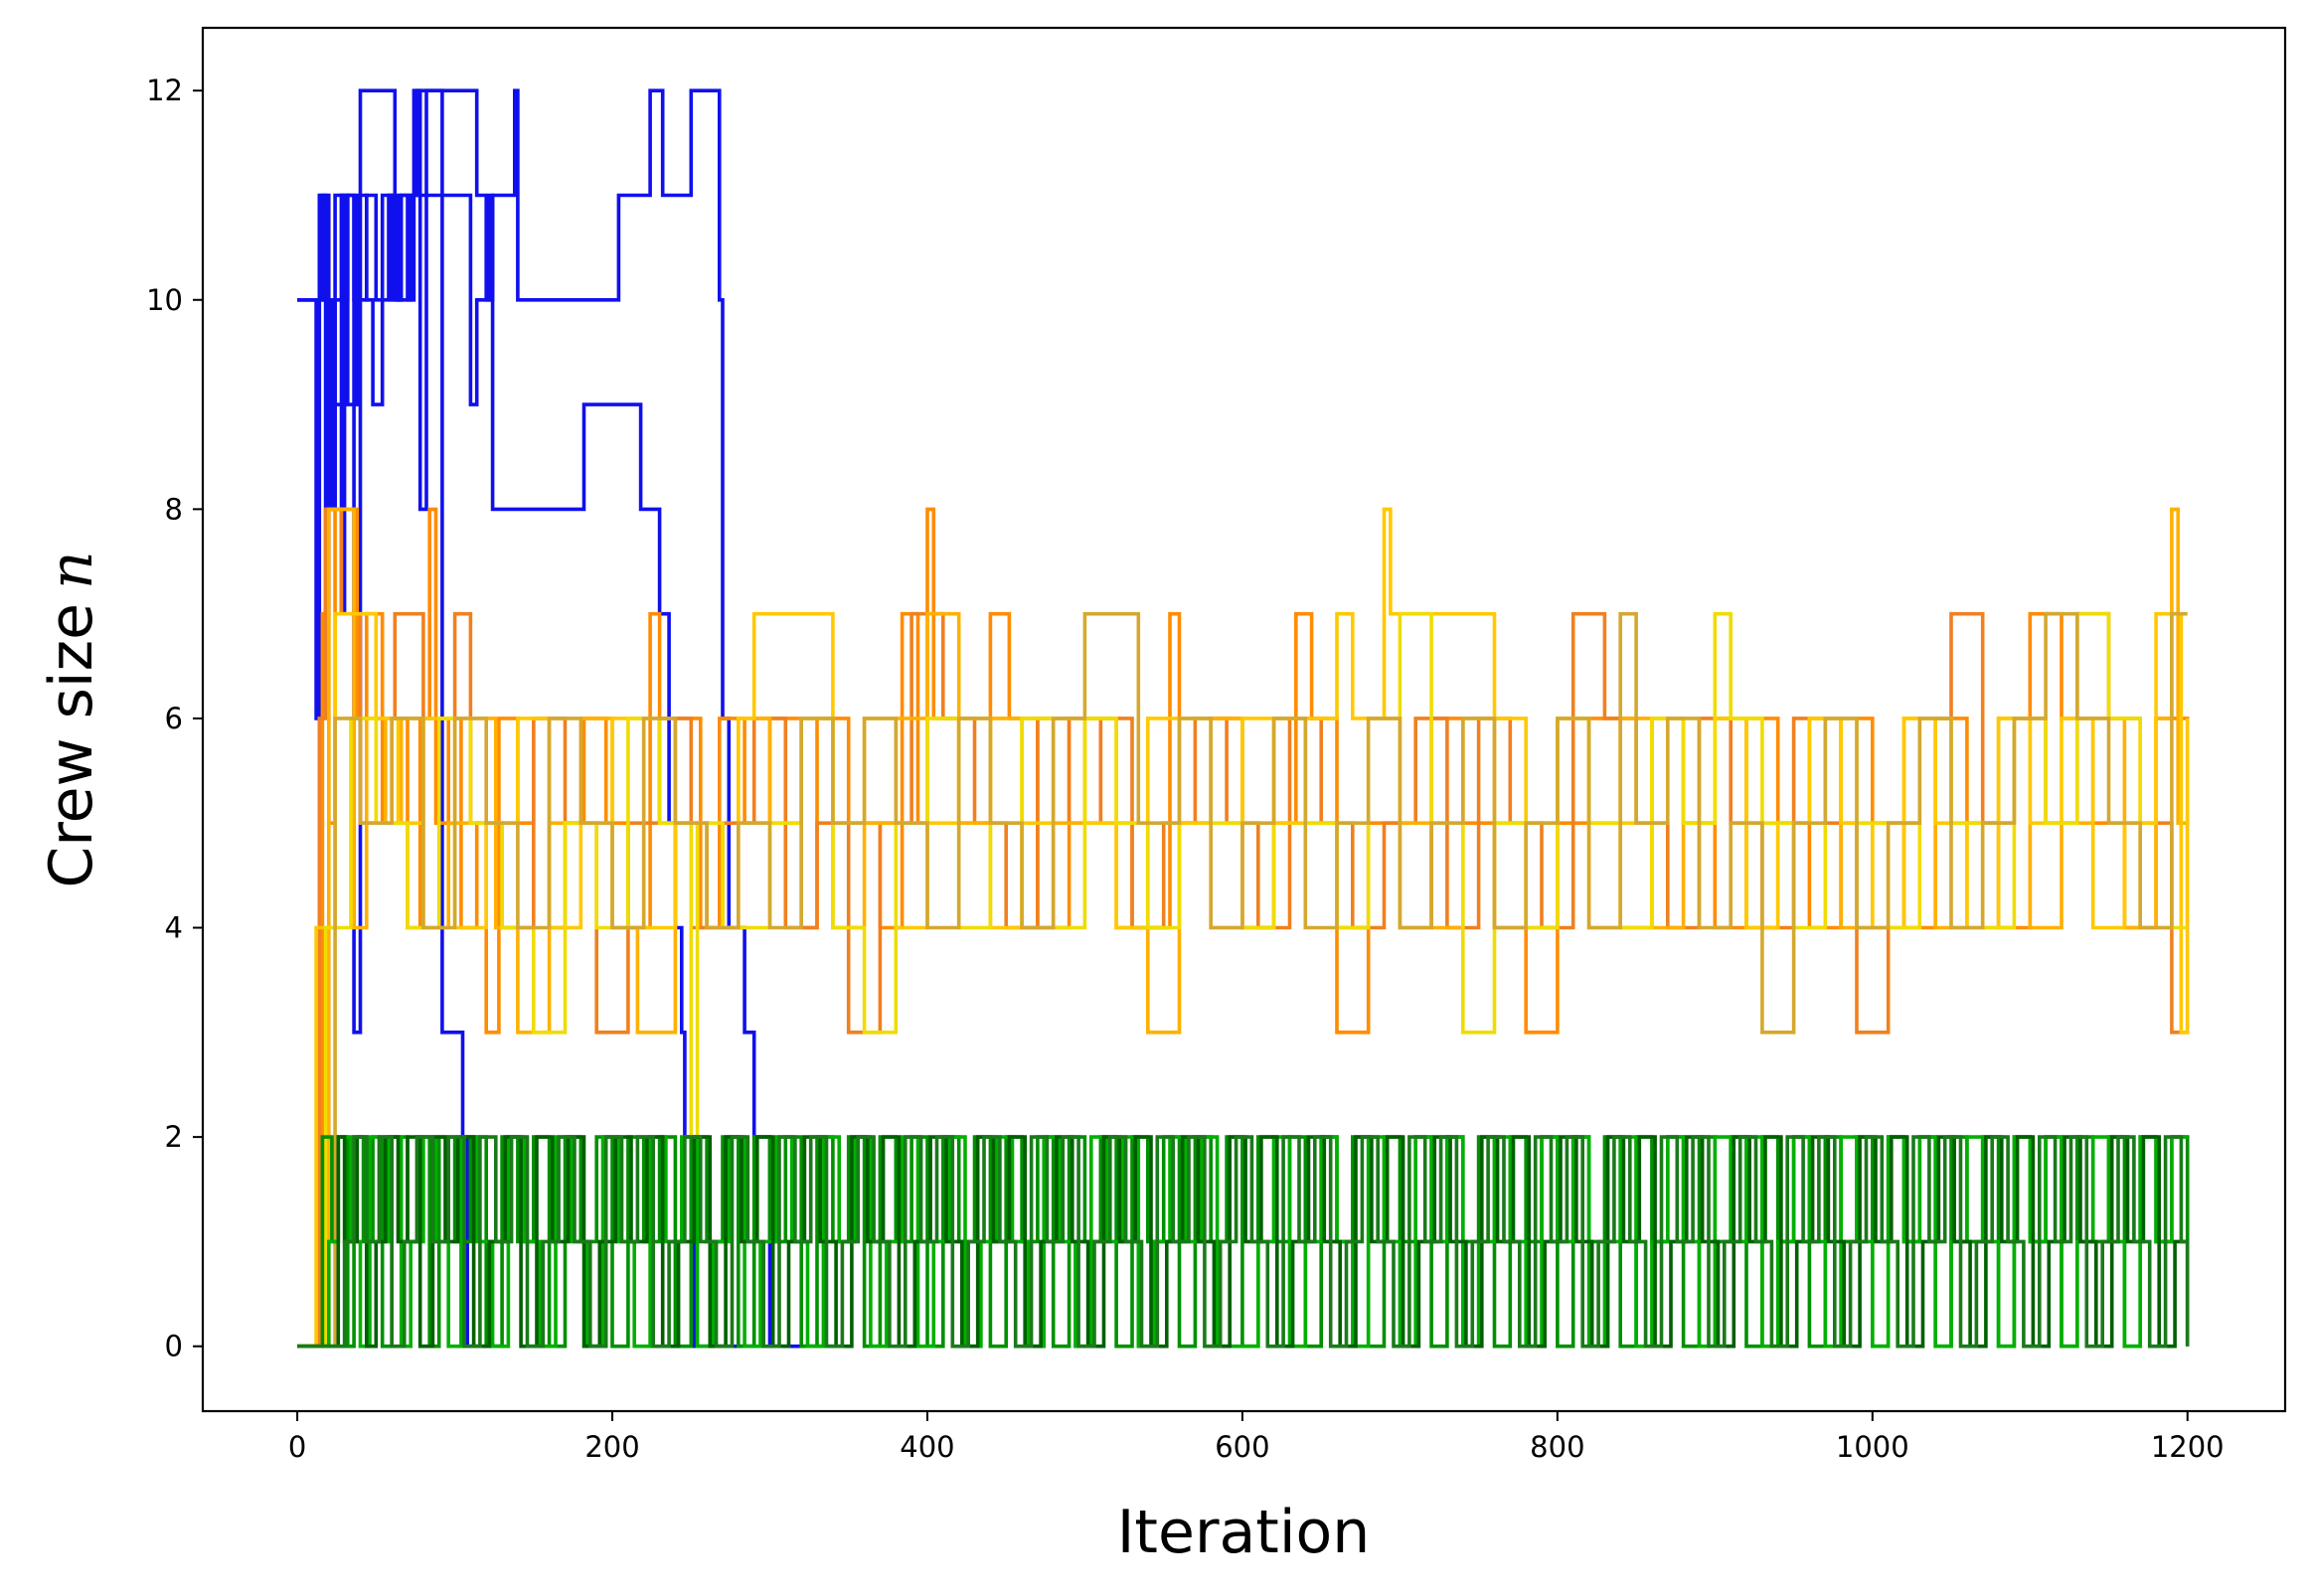  Describe the element at coordinates (1242, 1447) in the screenshot. I see `x-tick-label: 600` at that location.